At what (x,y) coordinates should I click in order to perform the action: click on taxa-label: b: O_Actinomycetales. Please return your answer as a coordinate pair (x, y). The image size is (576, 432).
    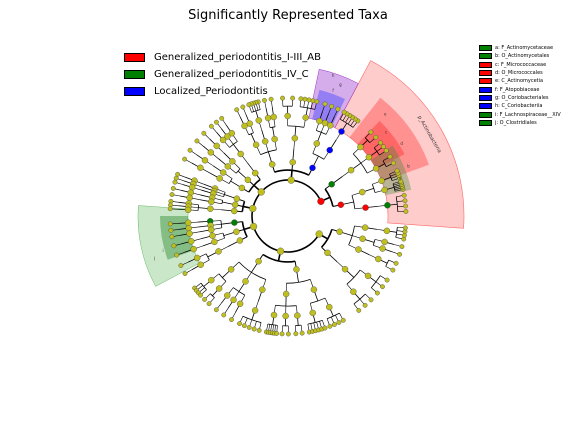
    Looking at the image, I should click on (522, 56).